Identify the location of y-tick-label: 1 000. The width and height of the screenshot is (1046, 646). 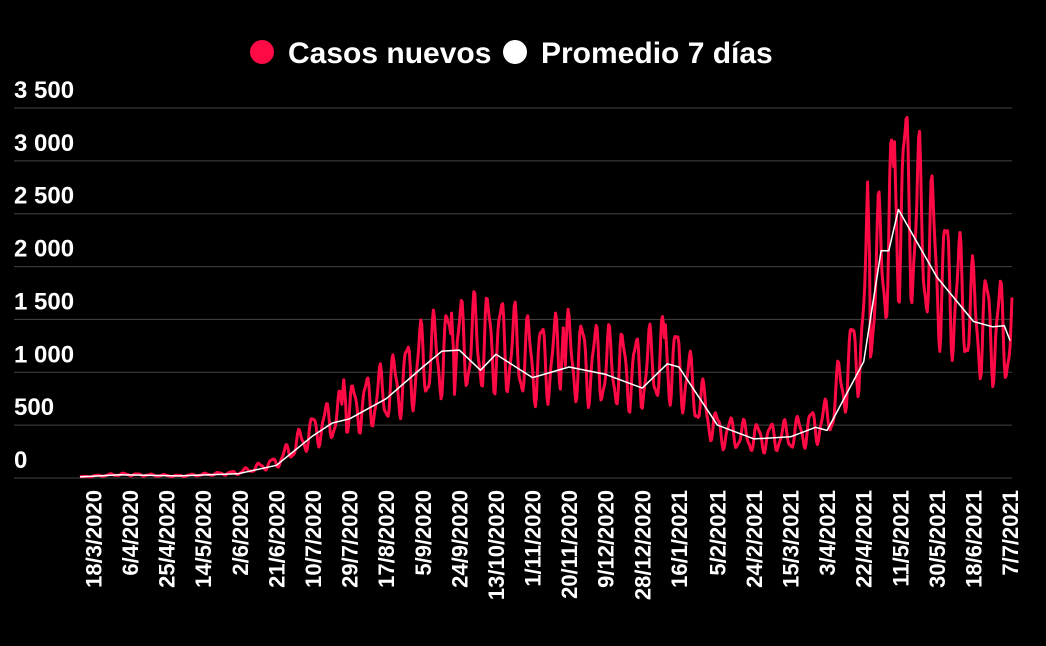
(44, 354).